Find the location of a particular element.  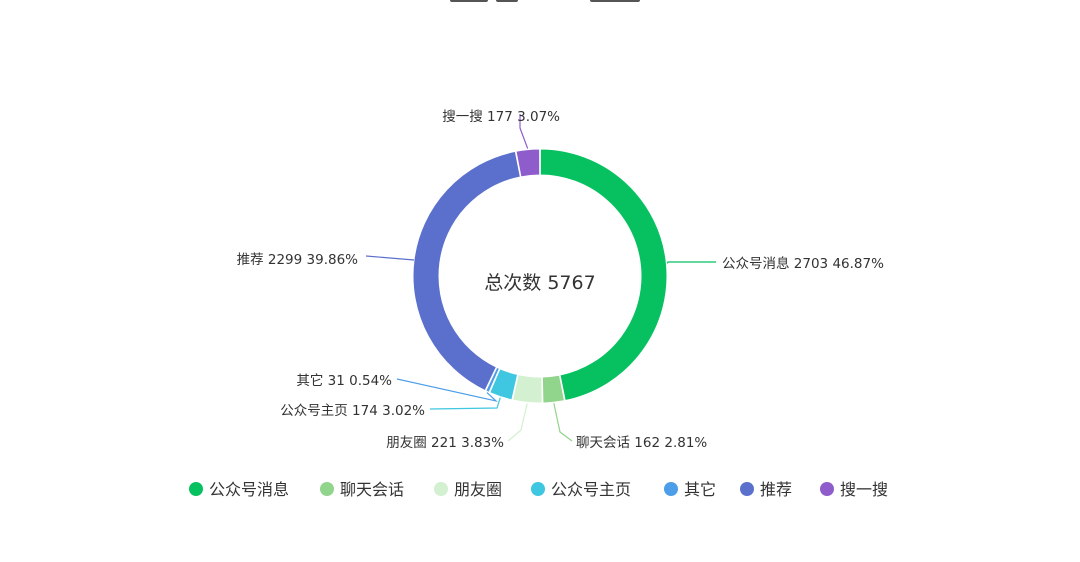

slice-label-4: 其它 31 0.54% is located at coordinates (344, 380).